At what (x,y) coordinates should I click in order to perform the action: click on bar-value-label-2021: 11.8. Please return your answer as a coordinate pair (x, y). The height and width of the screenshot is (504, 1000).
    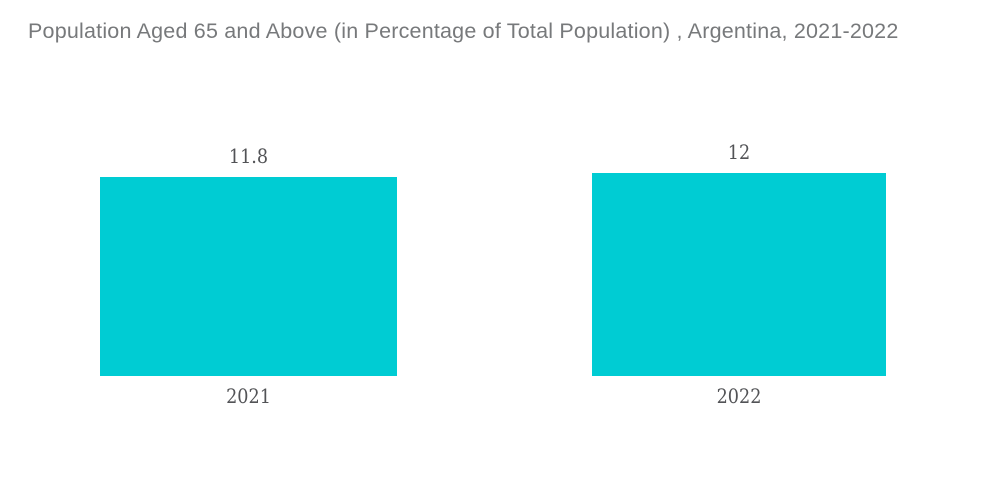
    Looking at the image, I should click on (248, 156).